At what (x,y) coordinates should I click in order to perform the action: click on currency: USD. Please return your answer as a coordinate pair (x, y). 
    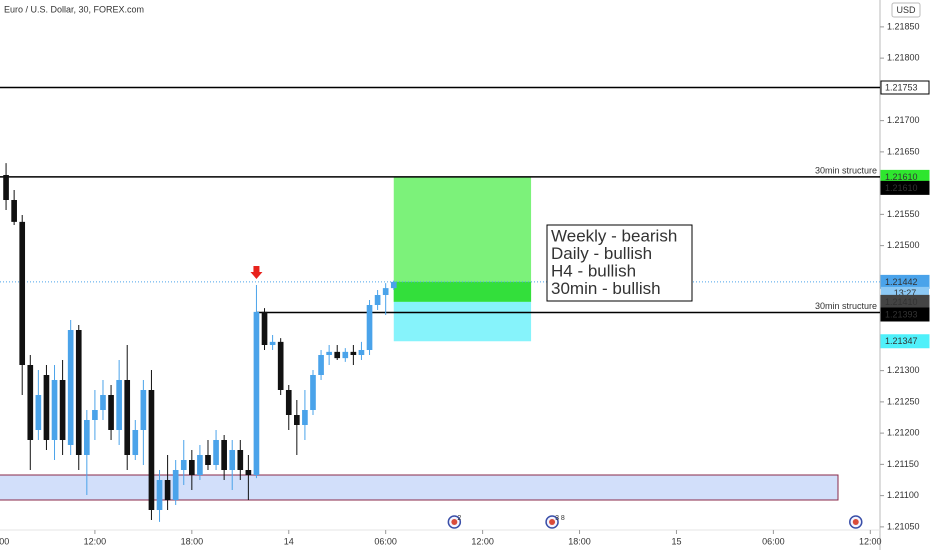
    Looking at the image, I should click on (906, 10).